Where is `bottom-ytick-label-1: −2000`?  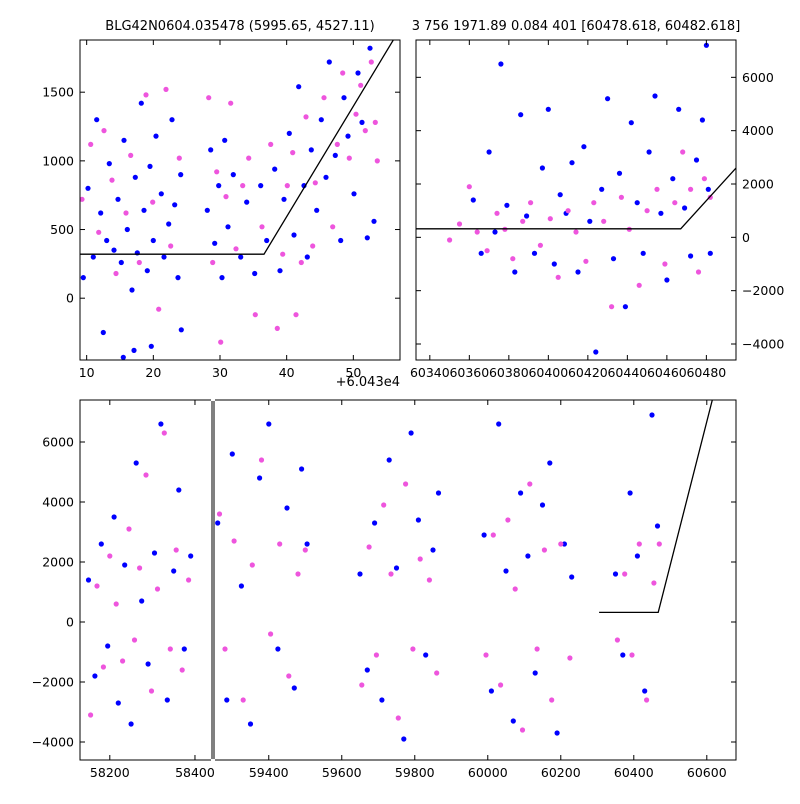
bottom-ytick-label-1: −2000 is located at coordinates (53, 682).